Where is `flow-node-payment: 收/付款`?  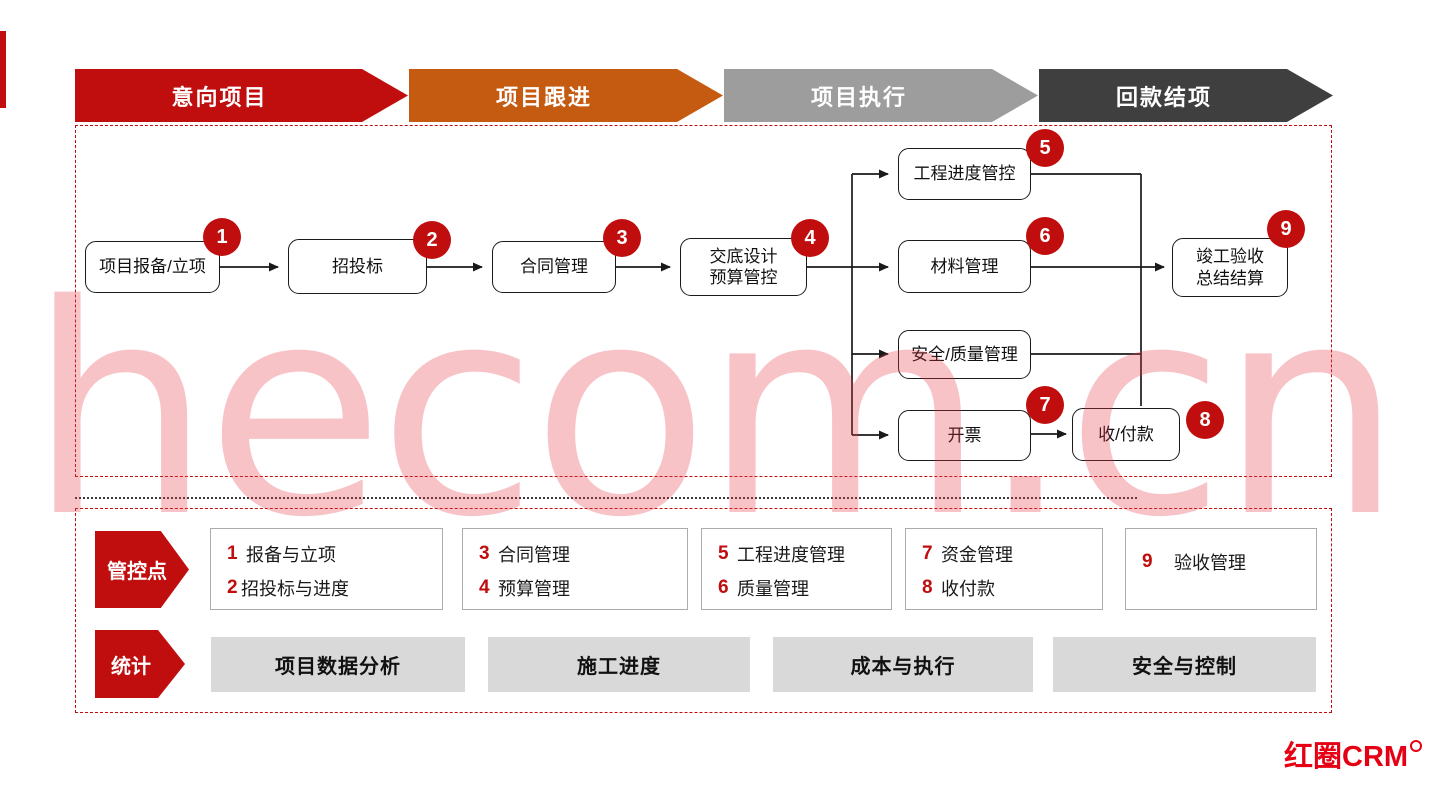 flow-node-payment: 收/付款 is located at coordinates (1126, 434).